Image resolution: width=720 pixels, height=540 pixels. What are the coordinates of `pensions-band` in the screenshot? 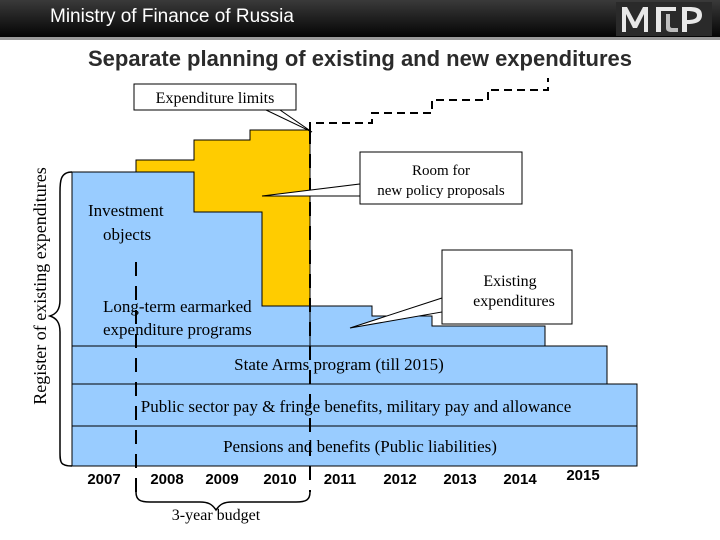 It's located at (354, 446).